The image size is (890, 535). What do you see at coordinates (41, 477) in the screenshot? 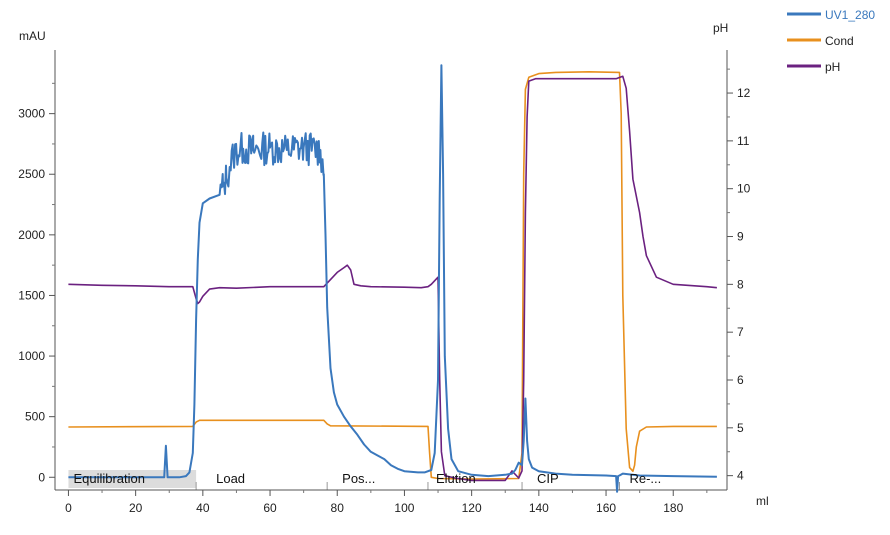
I see `left-tick-label: 0` at bounding box center [41, 477].